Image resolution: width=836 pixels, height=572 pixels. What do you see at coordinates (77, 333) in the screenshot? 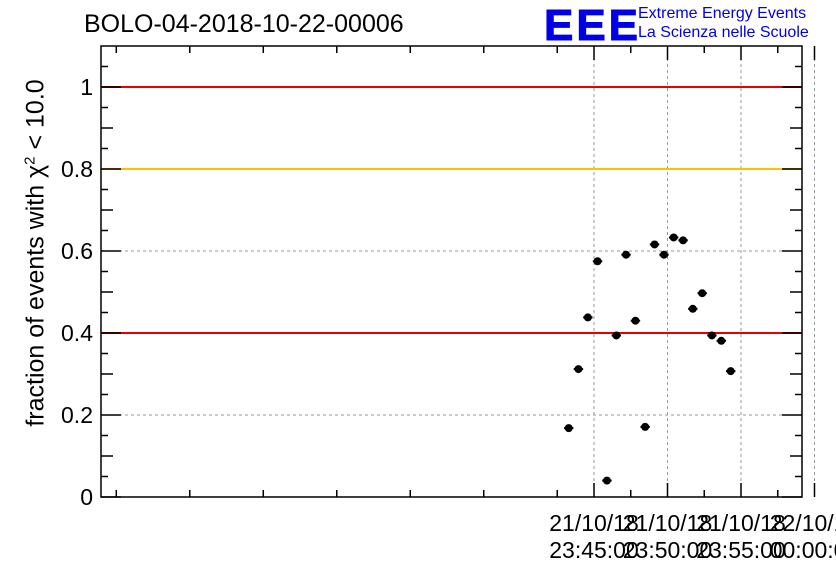
I see `y-tick-label: 0.4` at bounding box center [77, 333].